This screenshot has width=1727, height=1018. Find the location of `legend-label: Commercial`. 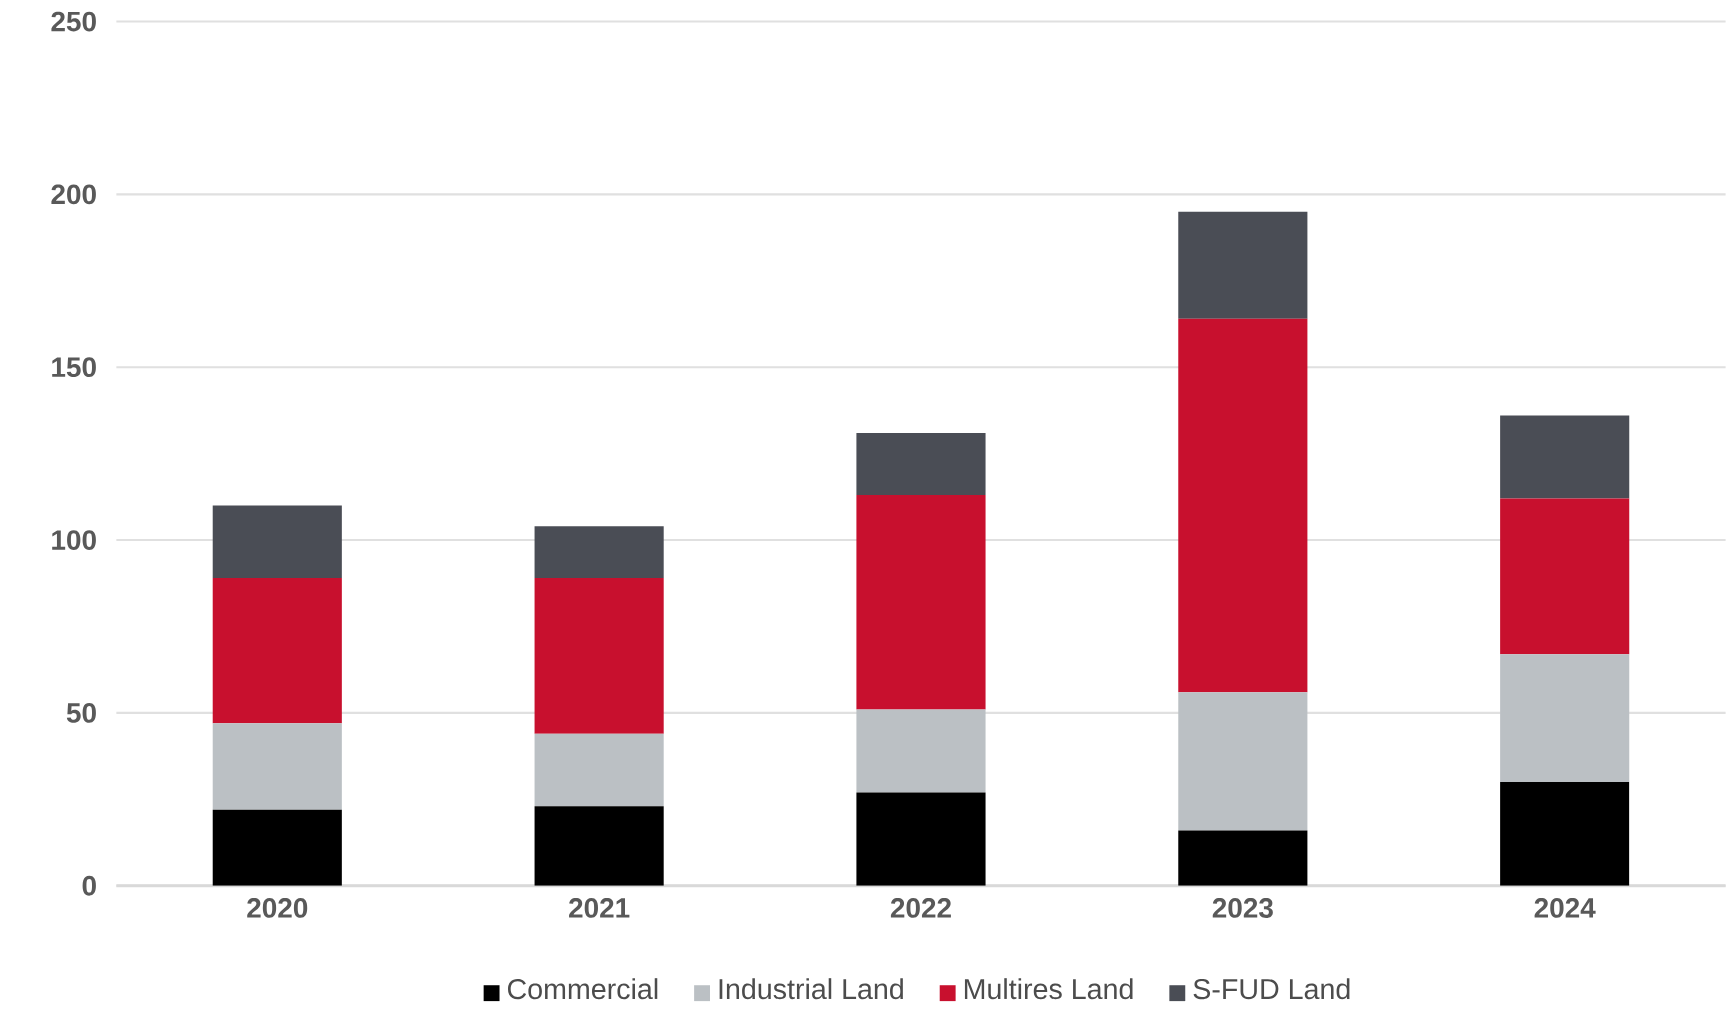

legend-label: Commercial is located at coordinates (582, 989).